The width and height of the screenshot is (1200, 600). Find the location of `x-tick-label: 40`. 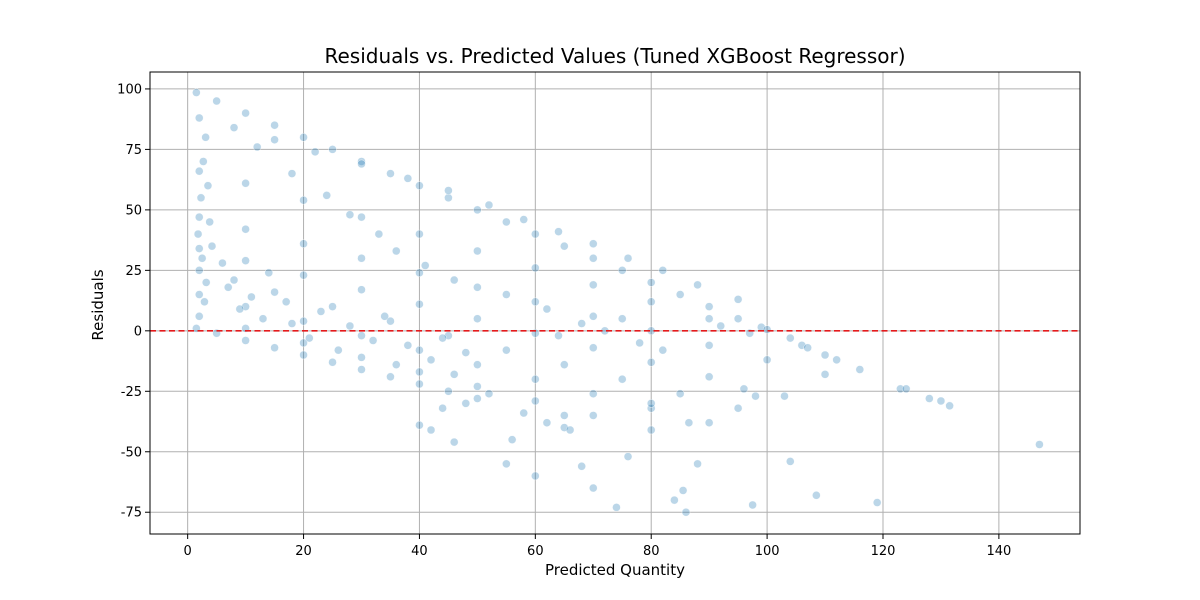

x-tick-label: 40 is located at coordinates (419, 551).